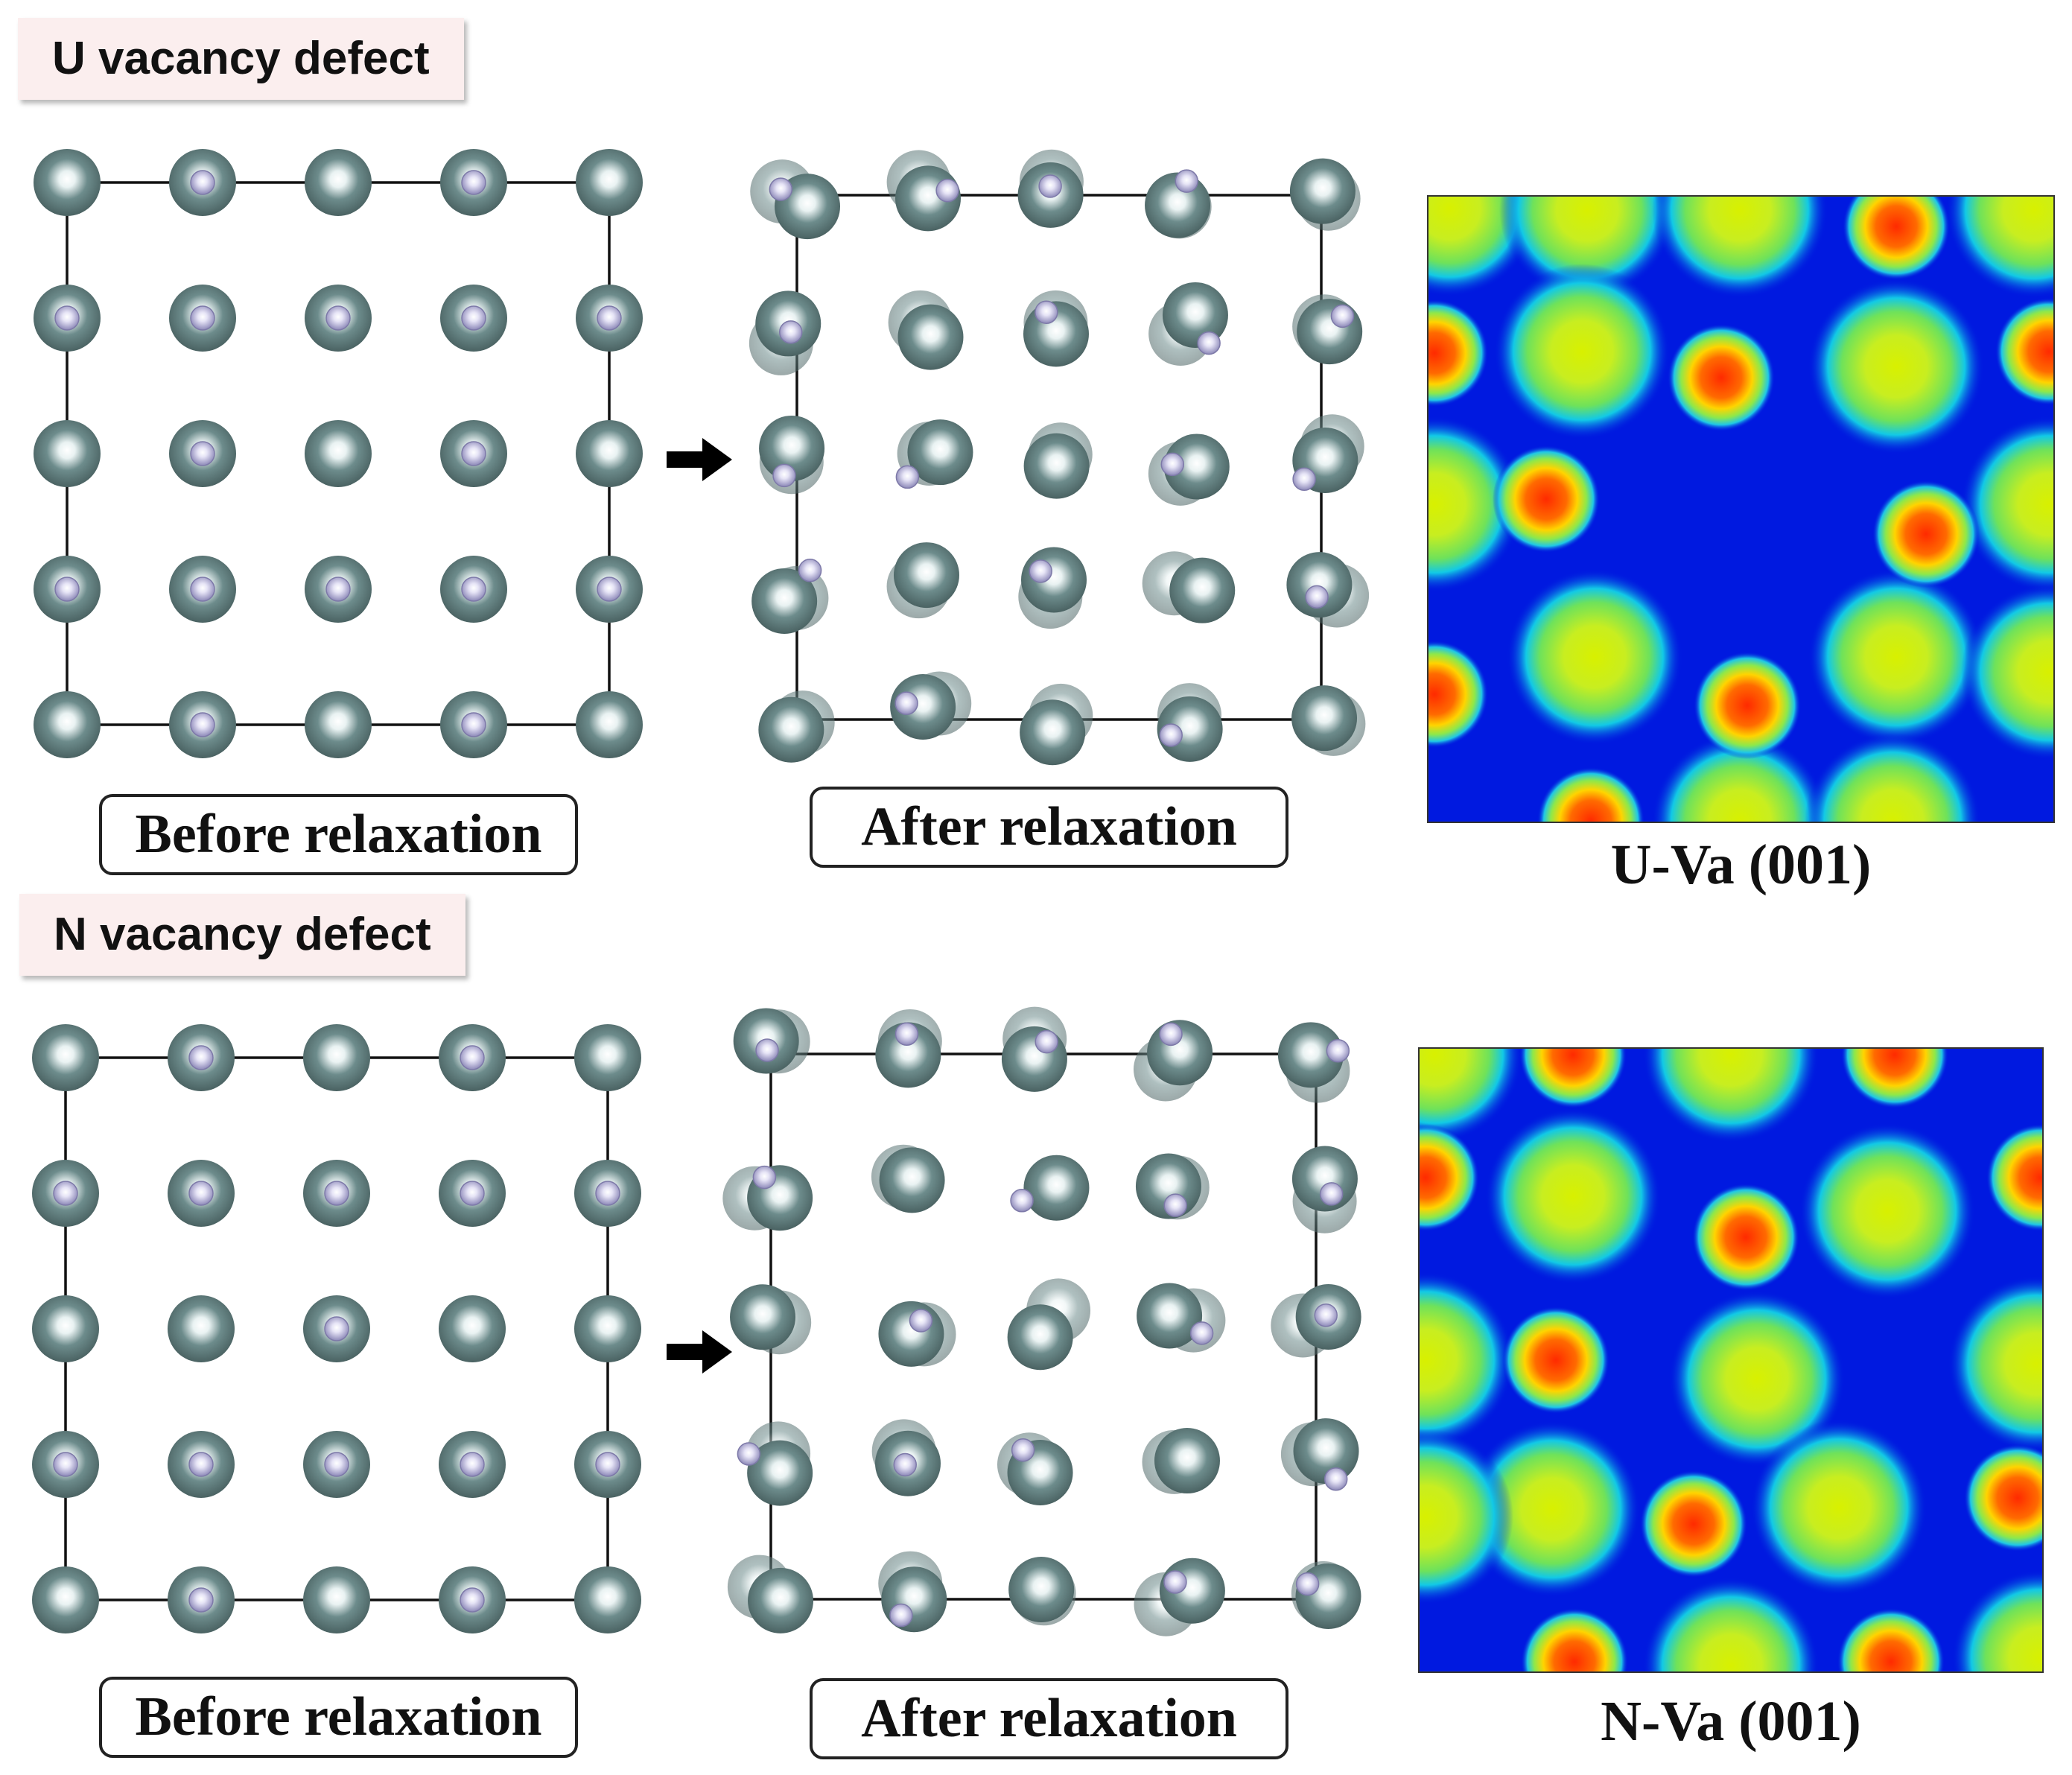  Describe the element at coordinates (699, 460) in the screenshot. I see `right-arrow-icon` at that location.